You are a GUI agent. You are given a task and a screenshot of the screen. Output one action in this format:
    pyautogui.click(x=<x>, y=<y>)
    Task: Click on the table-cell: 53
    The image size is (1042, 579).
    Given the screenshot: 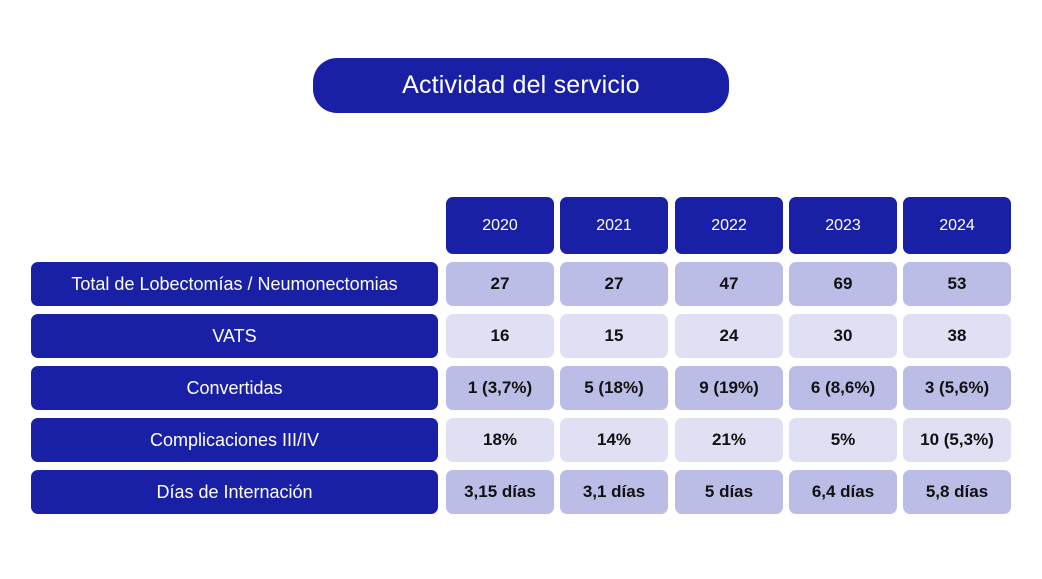 What is the action you would take?
    pyautogui.click(x=957, y=284)
    